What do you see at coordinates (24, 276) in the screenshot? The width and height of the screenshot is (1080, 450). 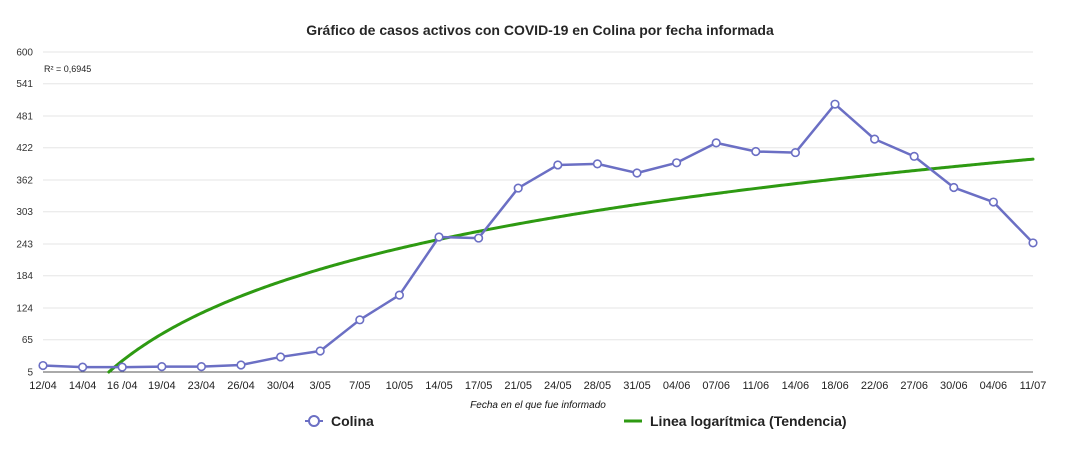 I see `y-tick-label: 184` at bounding box center [24, 276].